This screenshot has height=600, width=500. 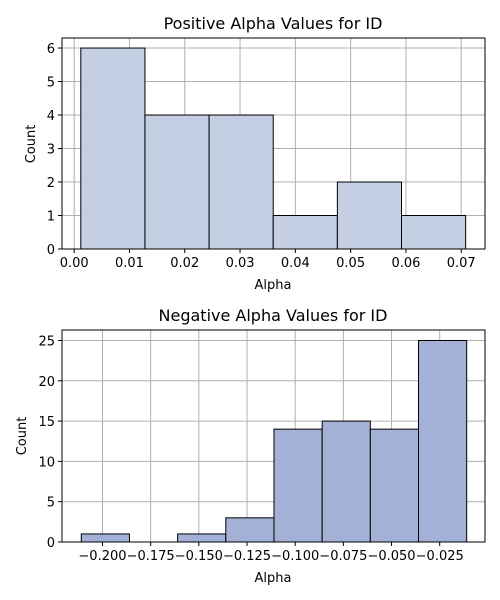 What do you see at coordinates (391, 556) in the screenshot?
I see `x-tick-label: −0.050` at bounding box center [391, 556].